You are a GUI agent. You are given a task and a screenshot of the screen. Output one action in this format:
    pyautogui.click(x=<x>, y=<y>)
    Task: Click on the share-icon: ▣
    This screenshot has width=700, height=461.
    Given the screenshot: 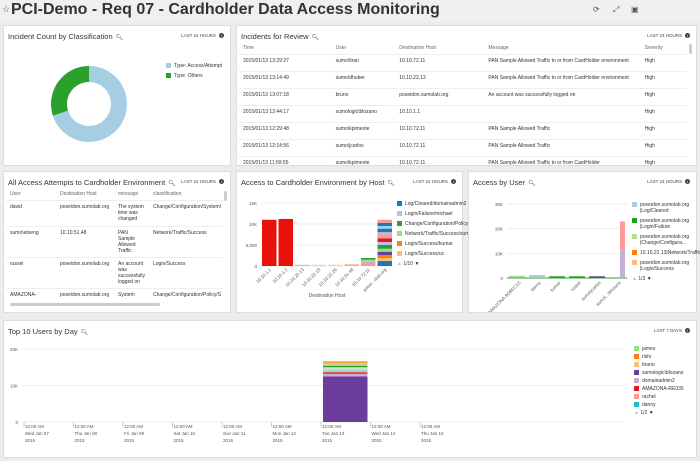 What is the action you would take?
    pyautogui.click(x=635, y=9)
    